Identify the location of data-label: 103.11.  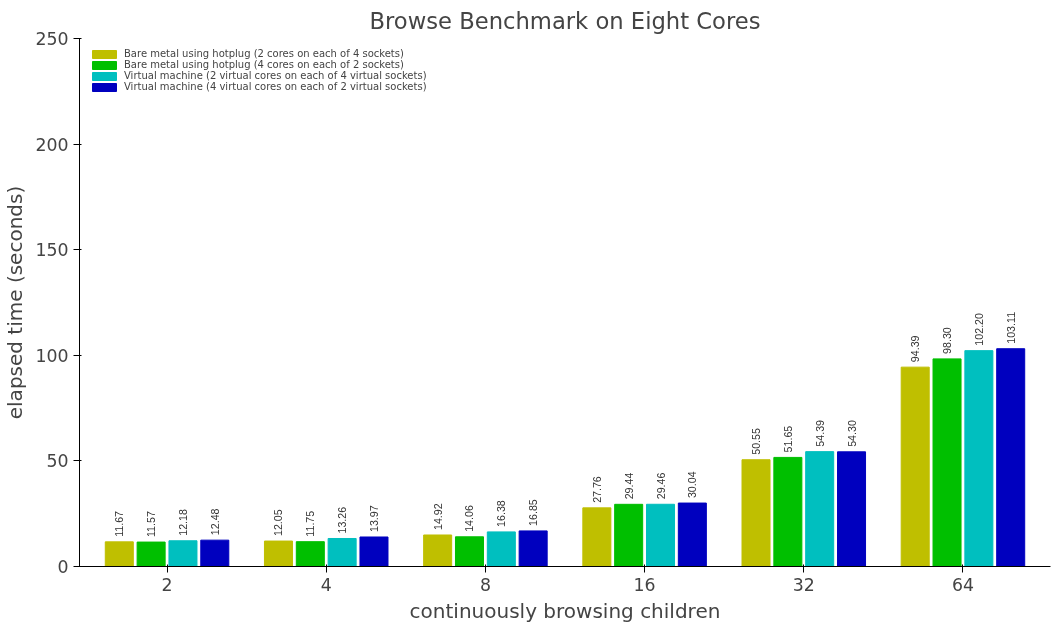
(1010, 327).